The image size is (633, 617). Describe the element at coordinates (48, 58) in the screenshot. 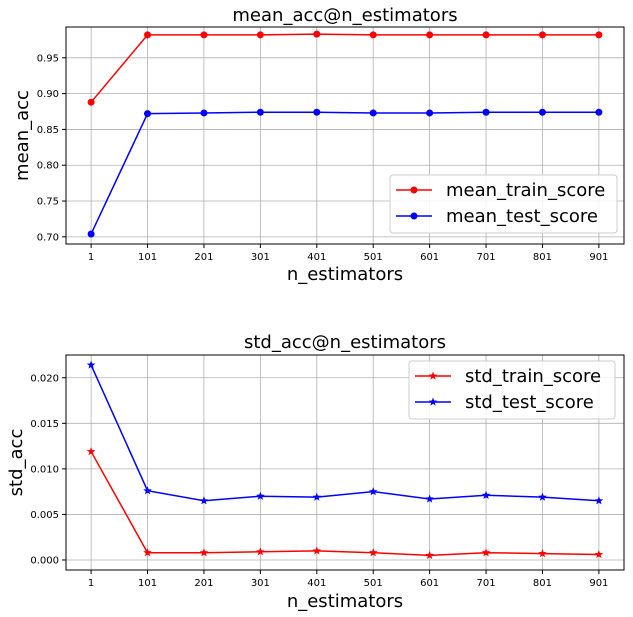

I see `y-tick-label: 0.95` at that location.